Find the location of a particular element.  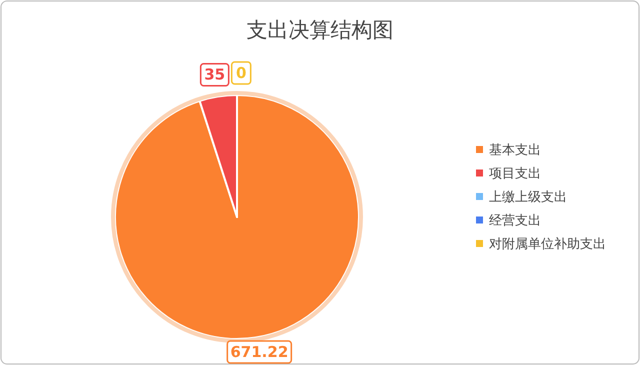

chart-title: 支出决算结构图 is located at coordinates (320, 30).